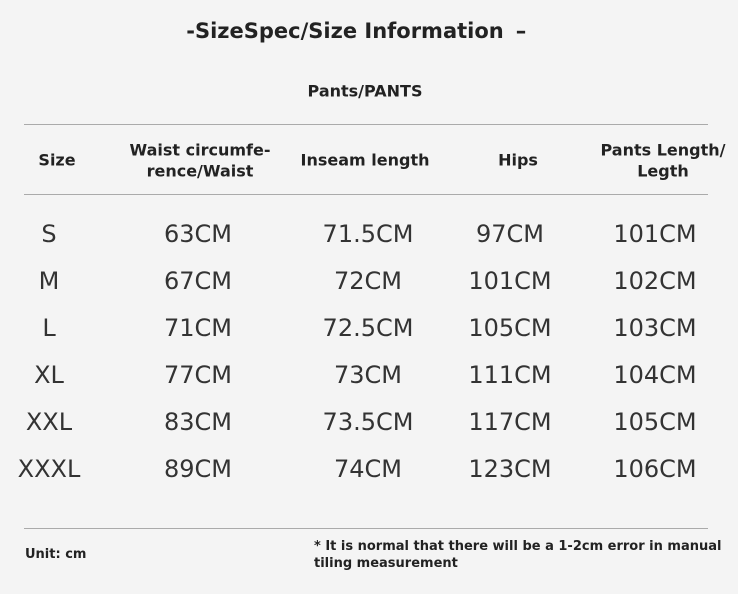  Describe the element at coordinates (200, 149) in the screenshot. I see `column-header: Waist circumfe-` at that location.